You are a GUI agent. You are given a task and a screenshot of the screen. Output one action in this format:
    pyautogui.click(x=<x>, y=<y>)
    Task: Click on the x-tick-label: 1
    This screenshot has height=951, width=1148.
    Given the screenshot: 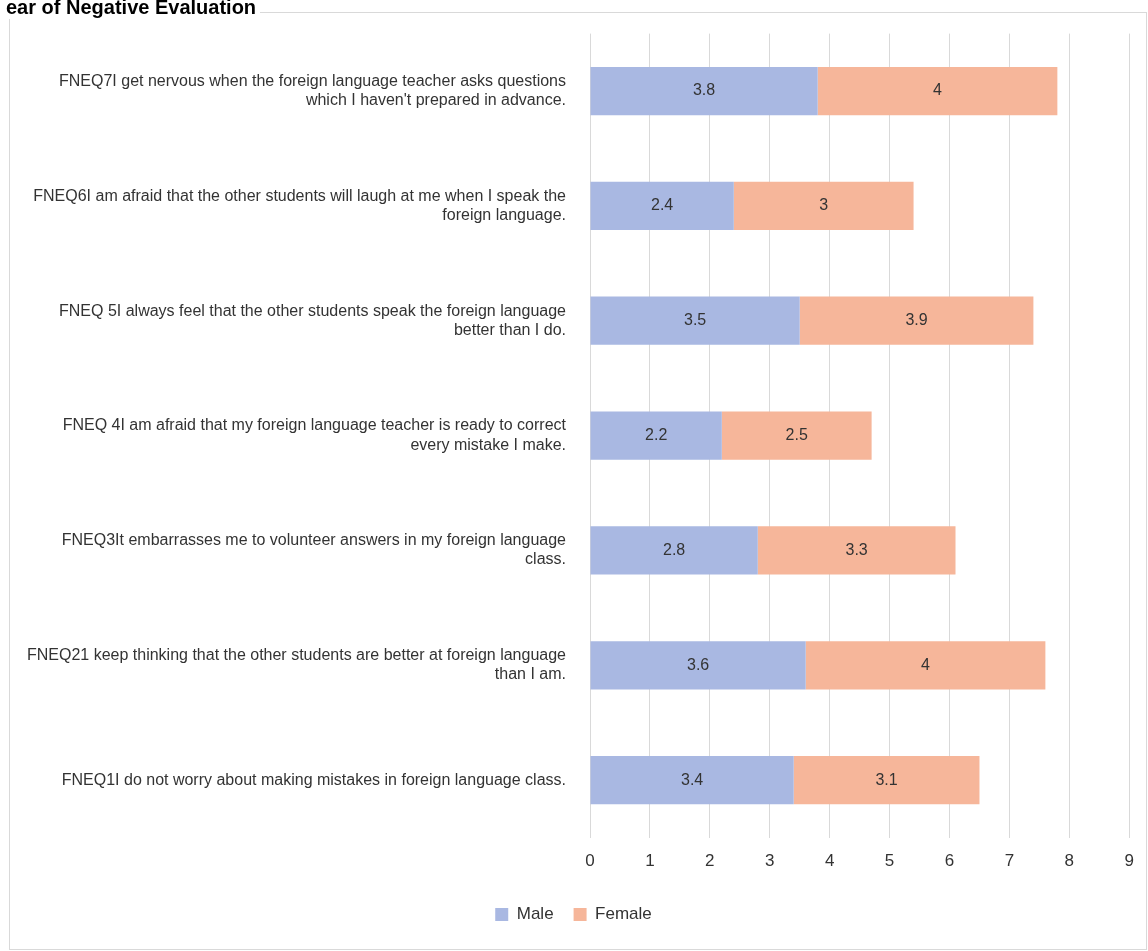 What is the action you would take?
    pyautogui.click(x=650, y=861)
    